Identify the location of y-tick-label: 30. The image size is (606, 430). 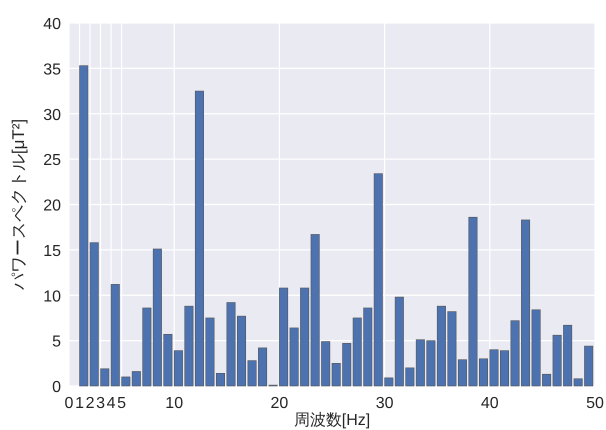
(52, 115).